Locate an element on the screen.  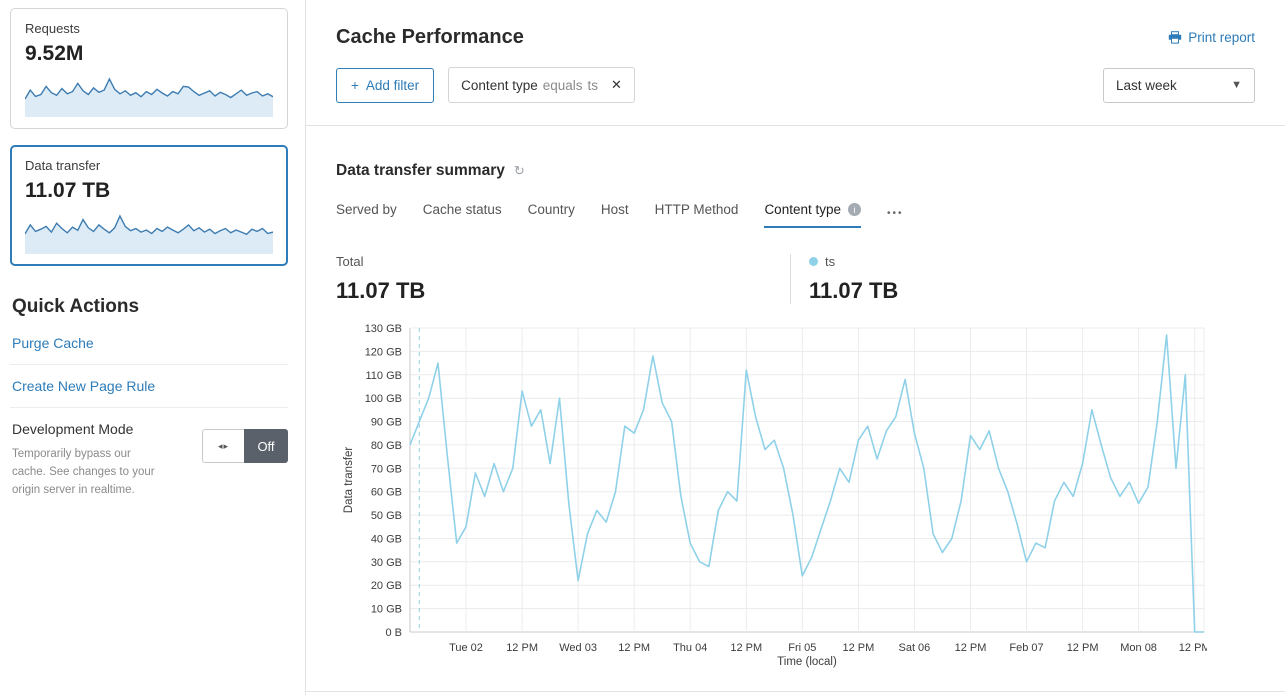
filter-field: Content type is located at coordinates (499, 85).